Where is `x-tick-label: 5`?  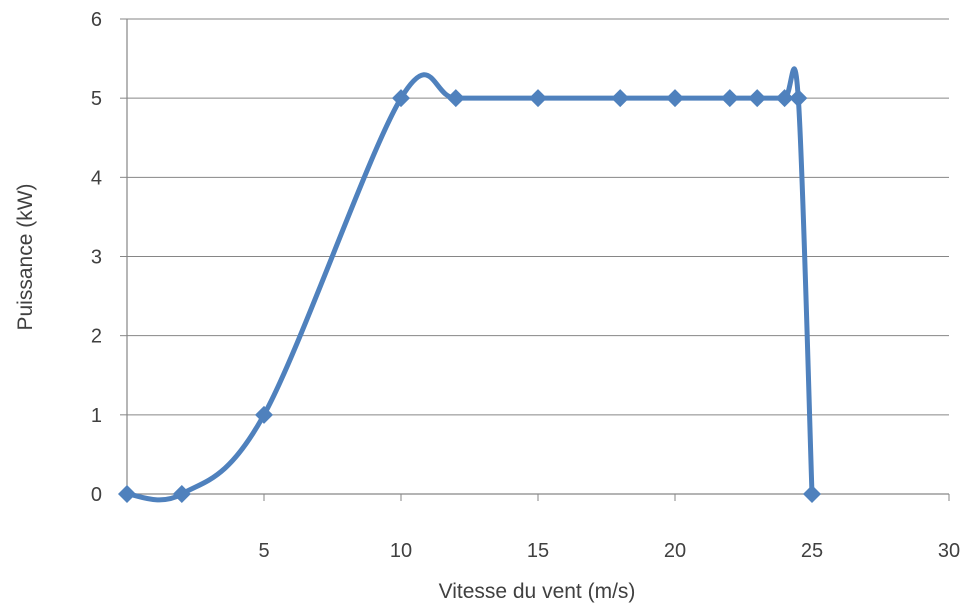
x-tick-label: 5 is located at coordinates (263, 551).